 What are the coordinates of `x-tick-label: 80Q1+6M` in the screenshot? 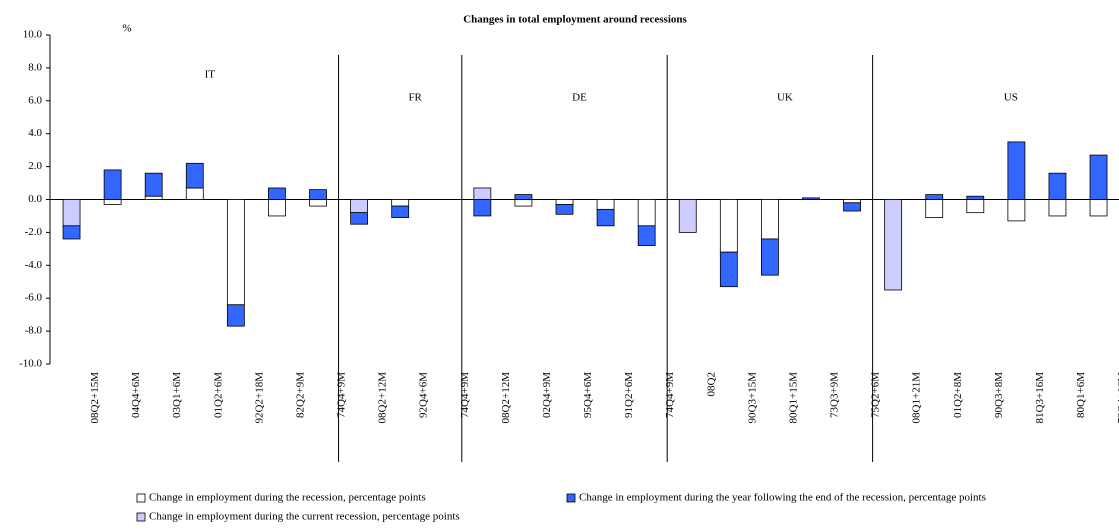 It's located at (1081, 395).